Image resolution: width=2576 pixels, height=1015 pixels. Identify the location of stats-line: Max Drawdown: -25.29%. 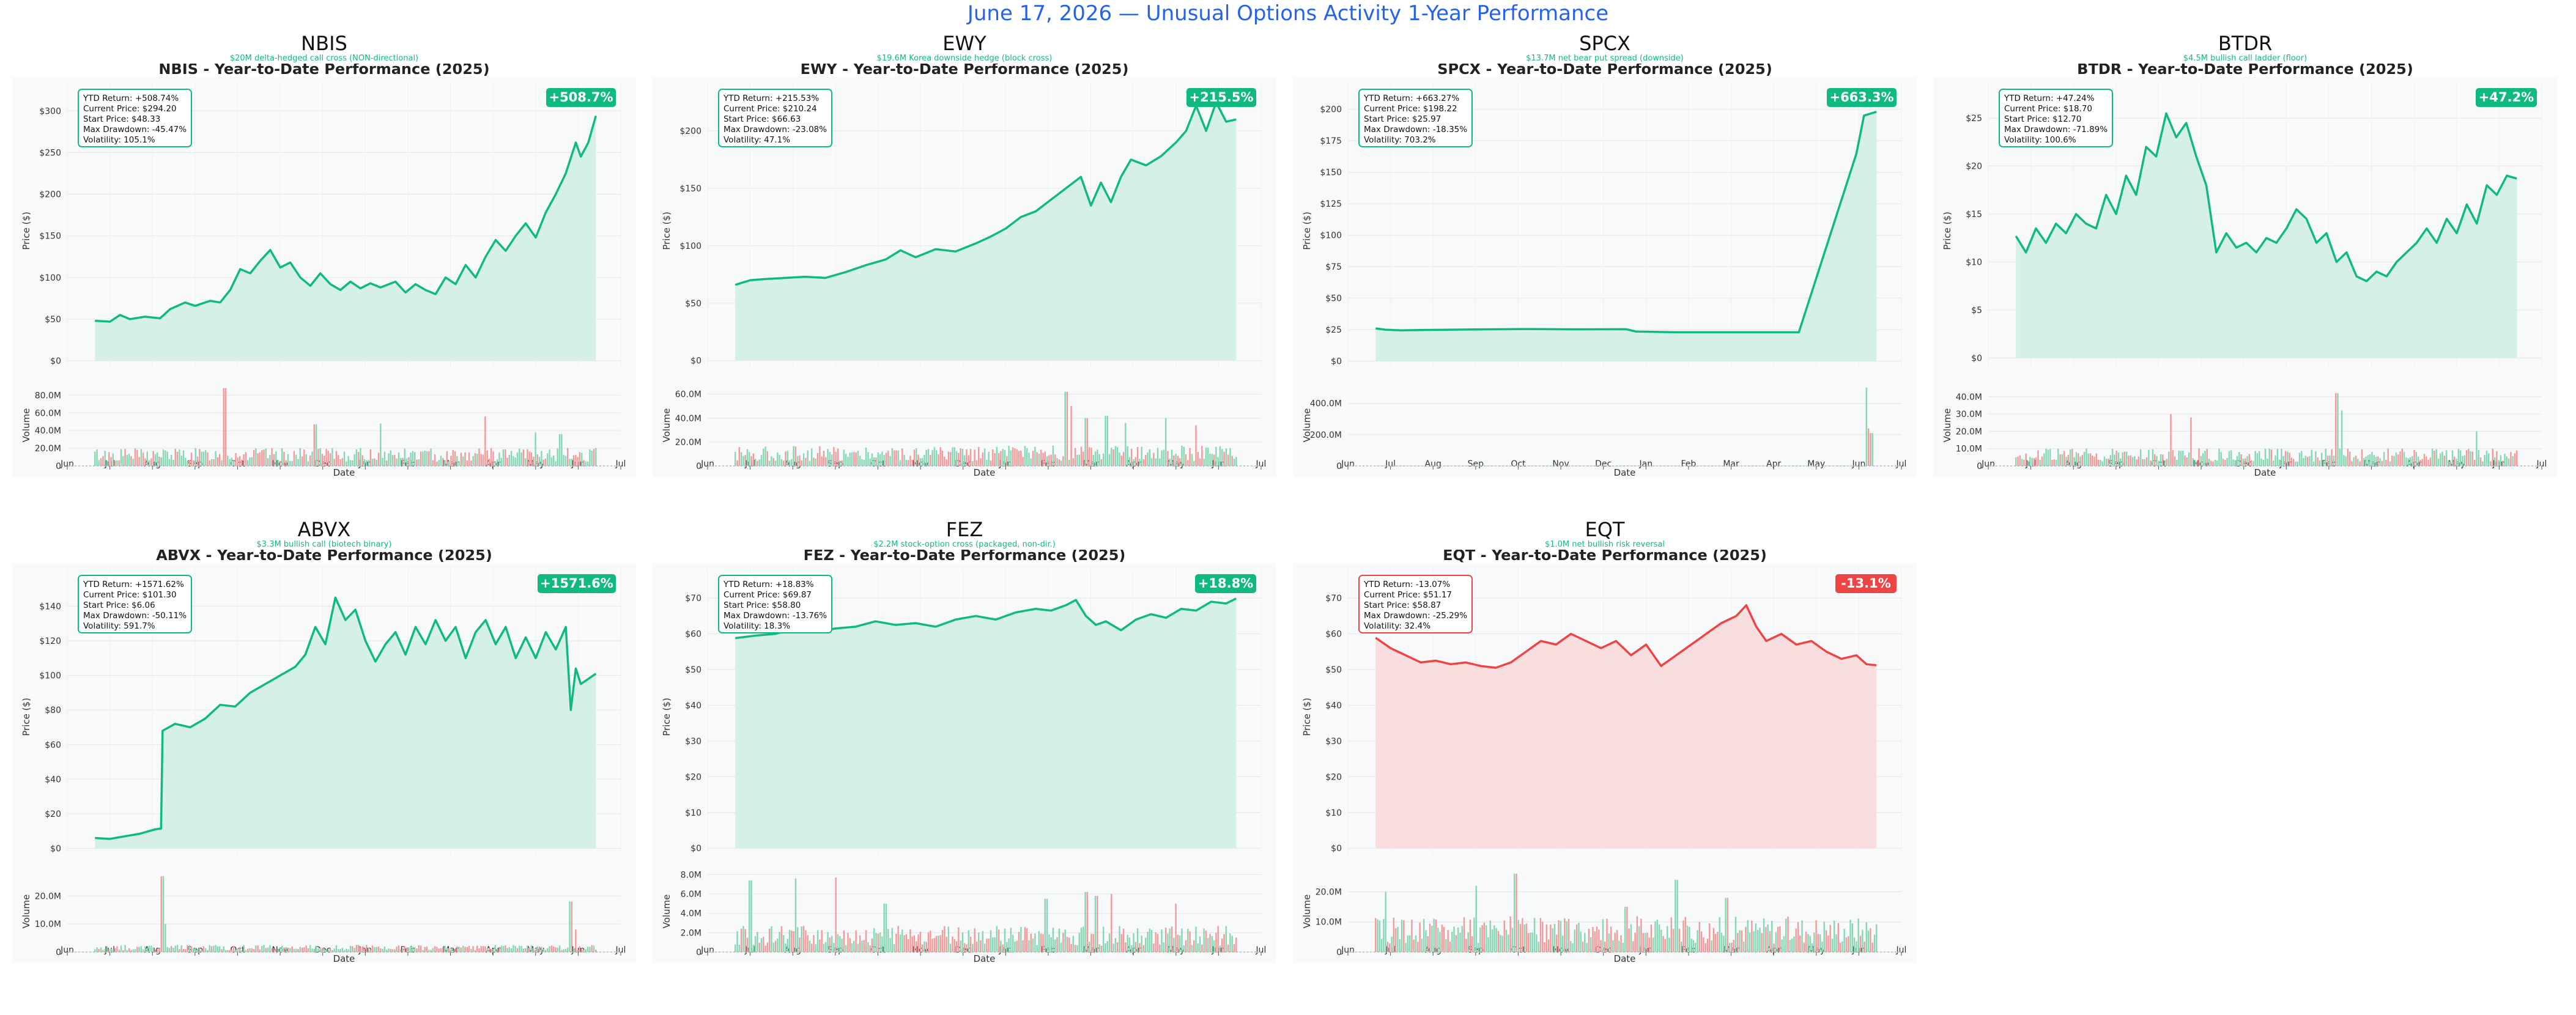
(1415, 616).